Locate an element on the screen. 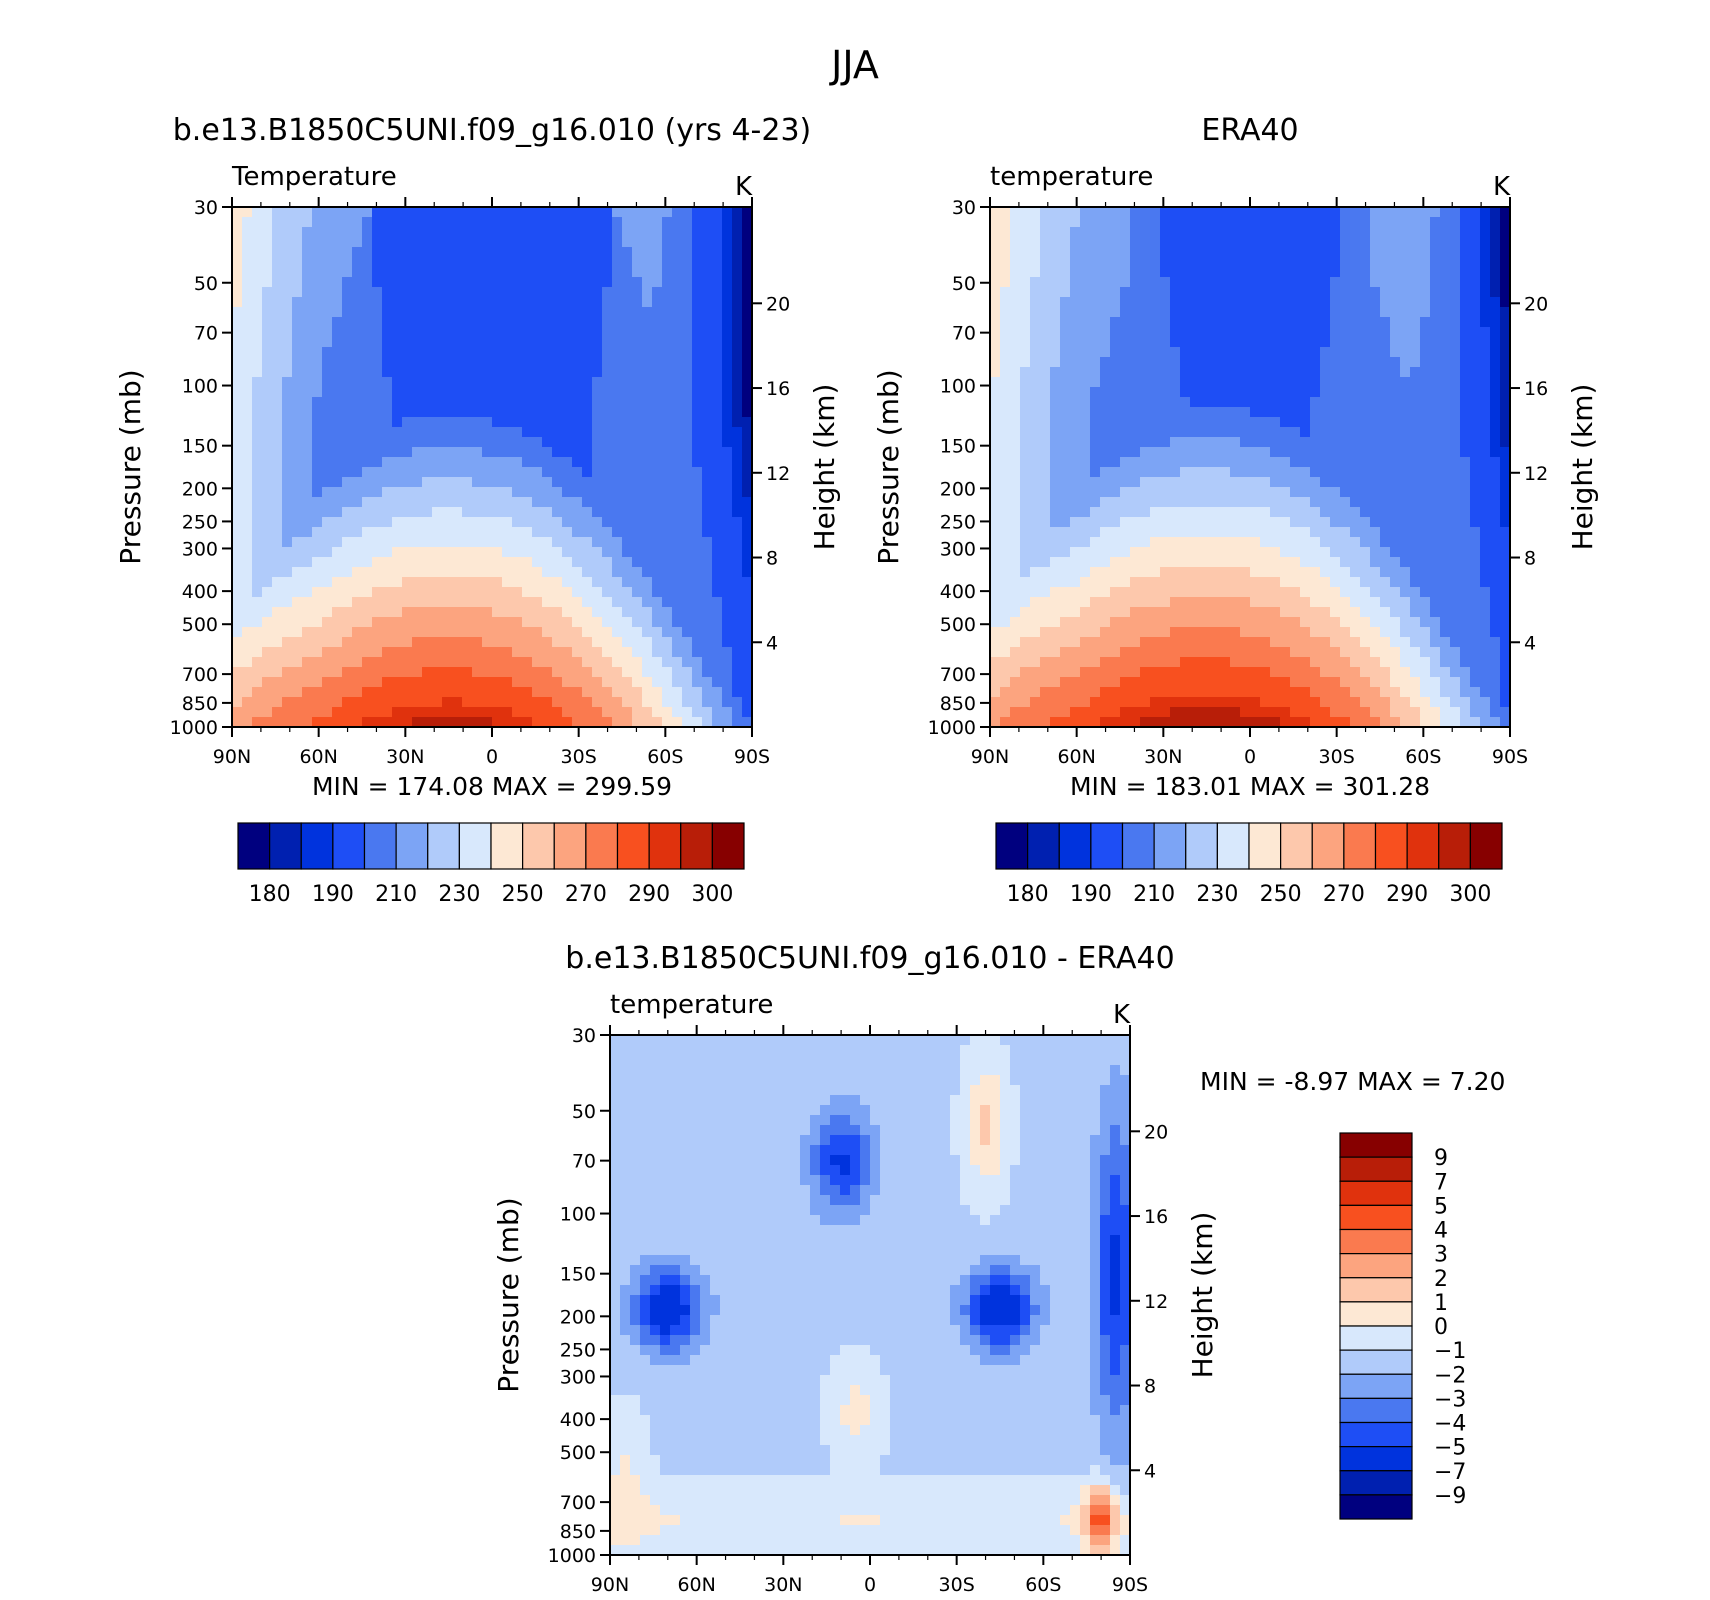 Image resolution: width=1710 pixels, height=1600 pixels. x-tick-label: 30N is located at coordinates (405, 757).